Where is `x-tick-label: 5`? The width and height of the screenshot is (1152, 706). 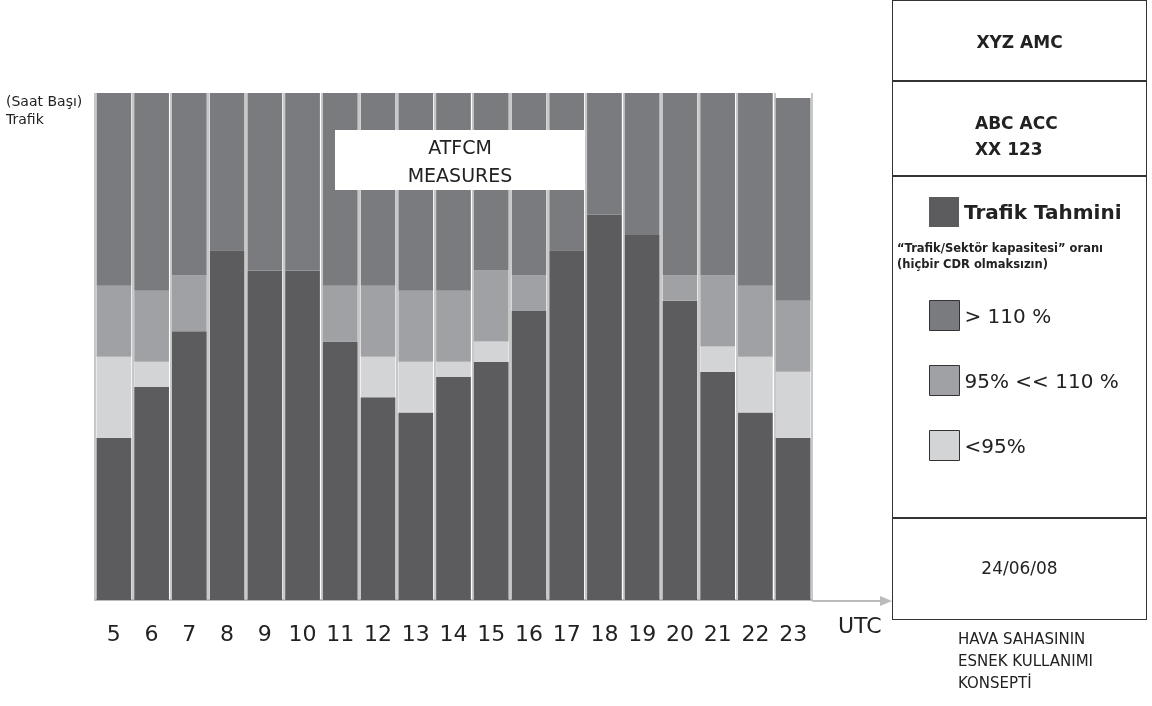 x-tick-label: 5 is located at coordinates (113, 633).